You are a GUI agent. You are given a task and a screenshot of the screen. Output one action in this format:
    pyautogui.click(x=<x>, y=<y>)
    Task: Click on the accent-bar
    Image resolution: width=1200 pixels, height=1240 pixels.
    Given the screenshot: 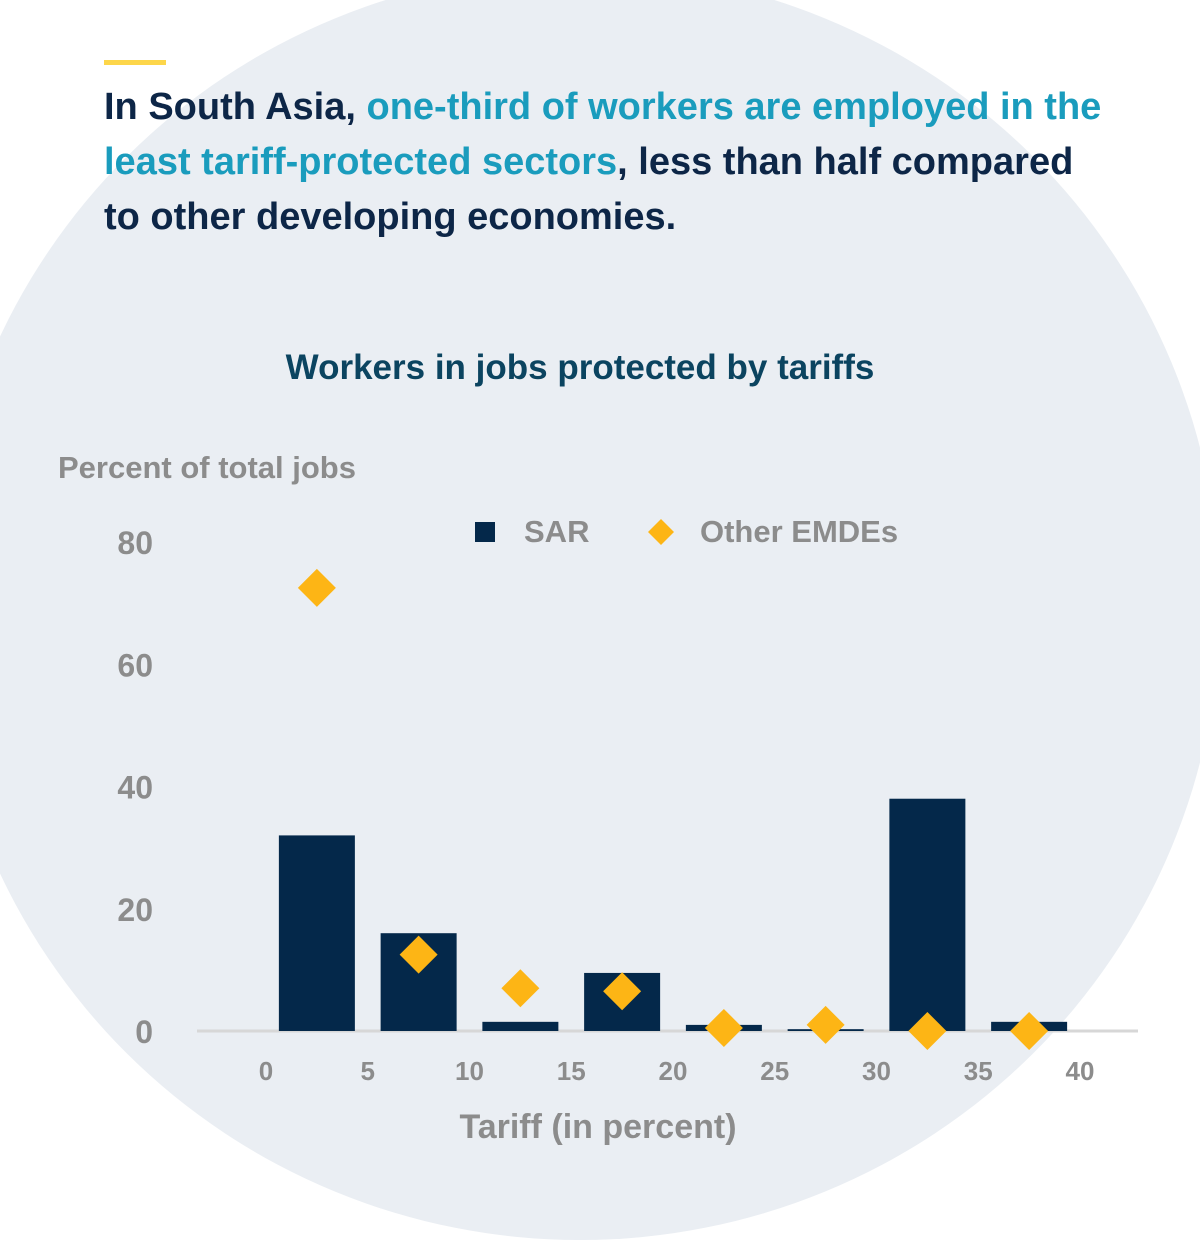 What is the action you would take?
    pyautogui.click(x=135, y=62)
    